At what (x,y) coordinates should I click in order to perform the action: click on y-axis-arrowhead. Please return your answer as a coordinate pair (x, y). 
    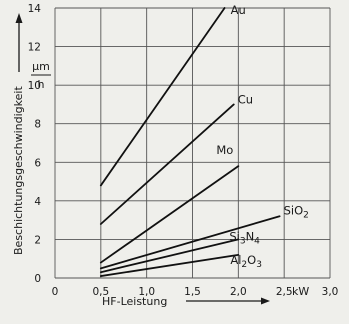
    Looking at the image, I should click on (19, 18).